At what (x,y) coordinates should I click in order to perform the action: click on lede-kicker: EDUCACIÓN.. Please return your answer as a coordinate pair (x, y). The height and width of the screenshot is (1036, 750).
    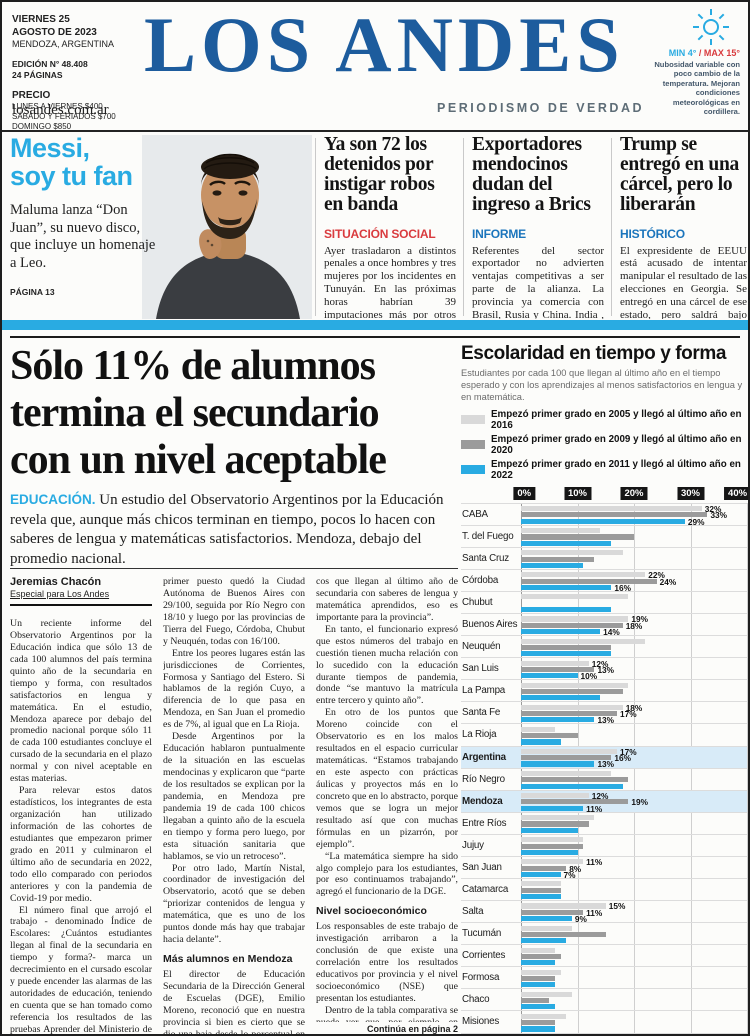
    Looking at the image, I should click on (53, 499).